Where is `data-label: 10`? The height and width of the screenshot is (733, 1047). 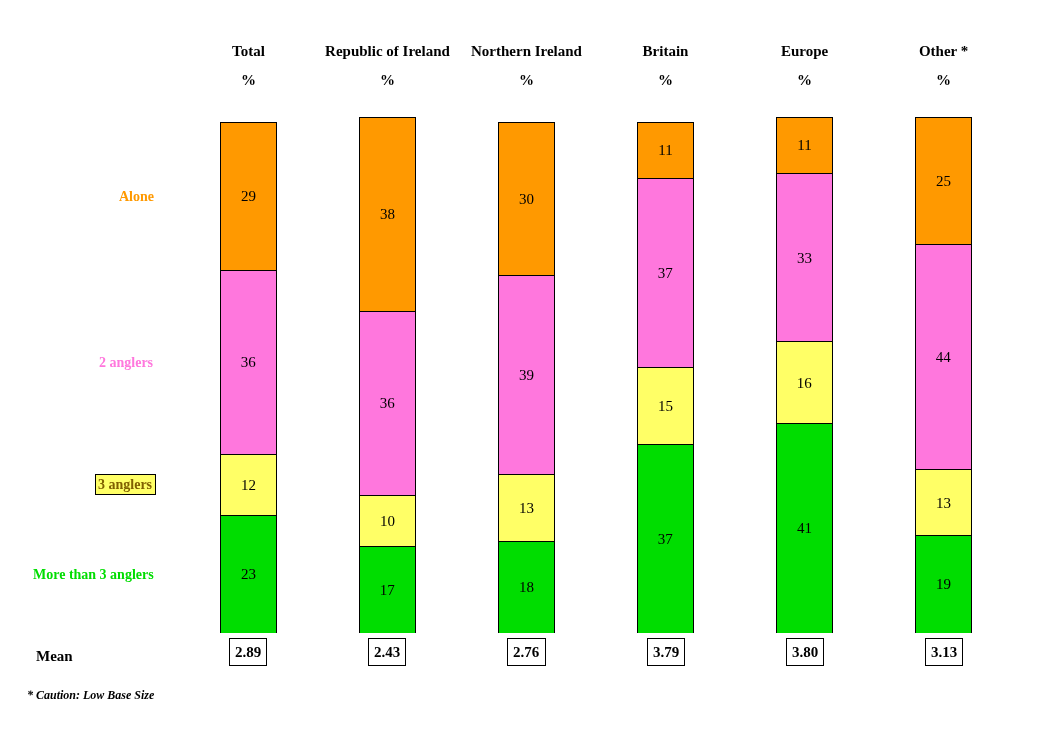
data-label: 10 is located at coordinates (387, 520).